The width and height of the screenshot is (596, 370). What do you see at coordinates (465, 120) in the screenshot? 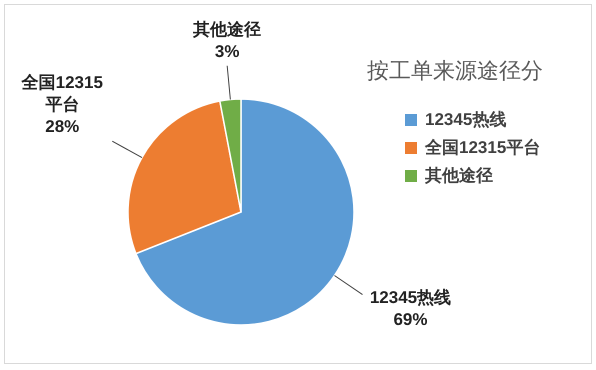
I see `legend-label: 12345热线` at bounding box center [465, 120].